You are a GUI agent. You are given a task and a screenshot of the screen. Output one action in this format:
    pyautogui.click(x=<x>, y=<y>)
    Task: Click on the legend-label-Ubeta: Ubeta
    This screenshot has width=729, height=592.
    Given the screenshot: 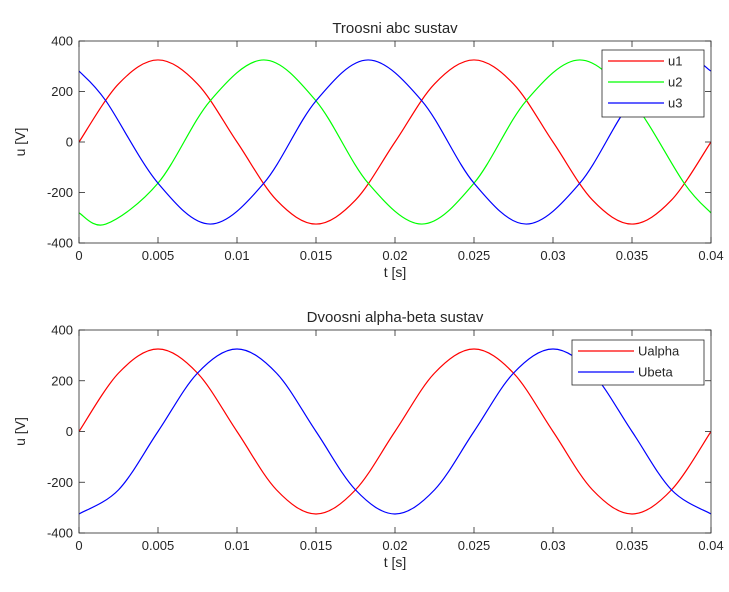 What is the action you would take?
    pyautogui.click(x=655, y=372)
    